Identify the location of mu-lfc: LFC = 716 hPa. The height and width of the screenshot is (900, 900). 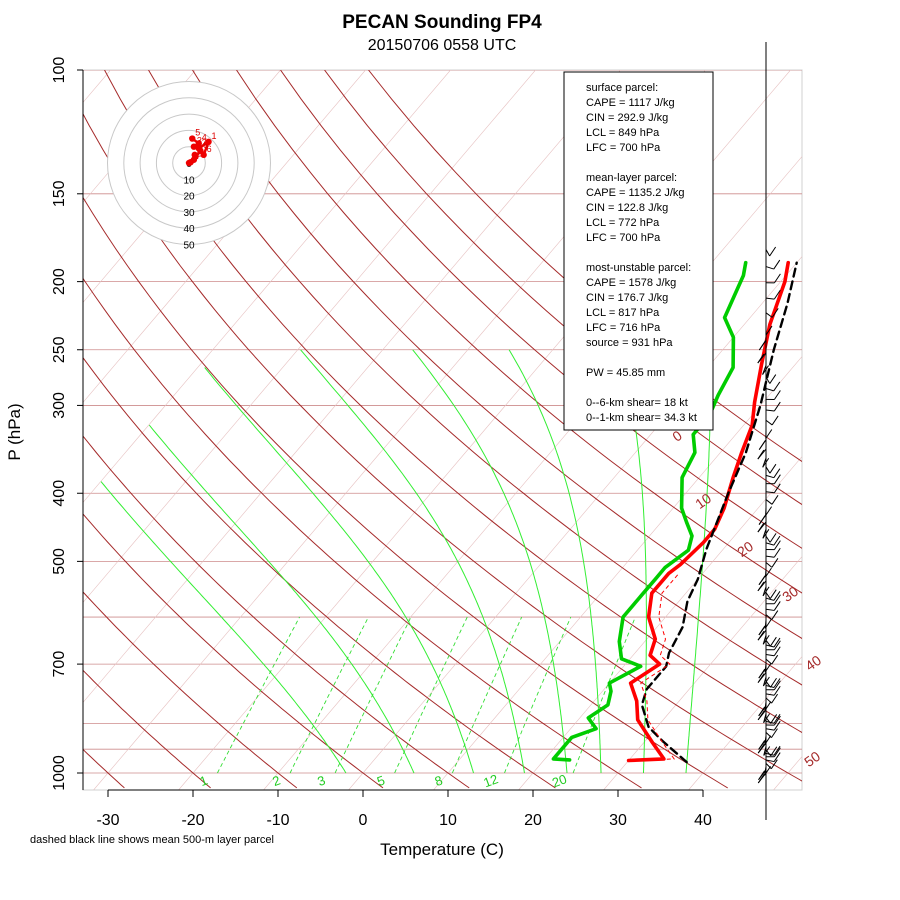
(623, 328).